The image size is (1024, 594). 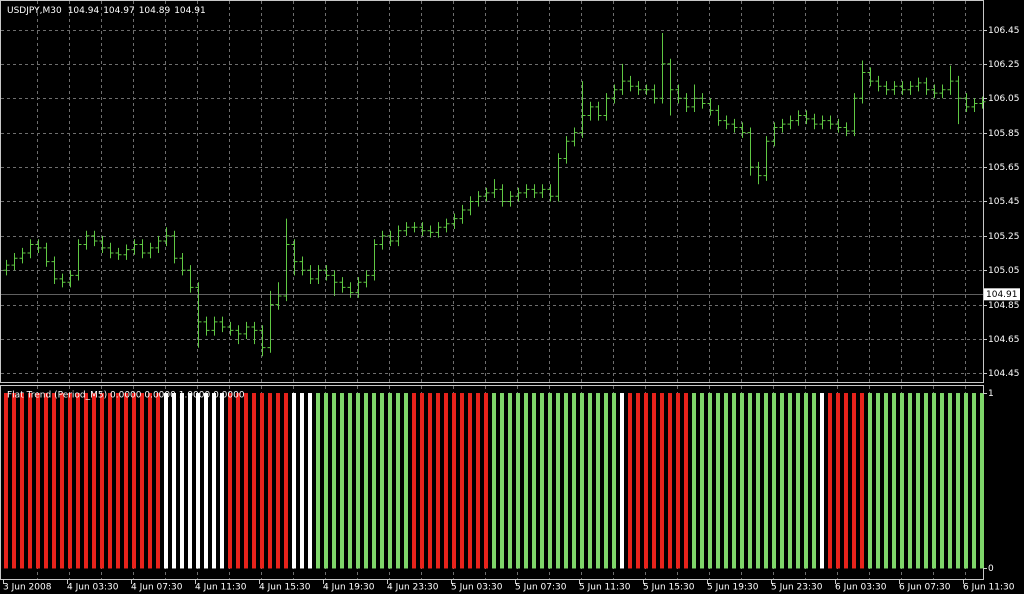 What do you see at coordinates (991, 394) in the screenshot?
I see `y-tick-label: 1` at bounding box center [991, 394].